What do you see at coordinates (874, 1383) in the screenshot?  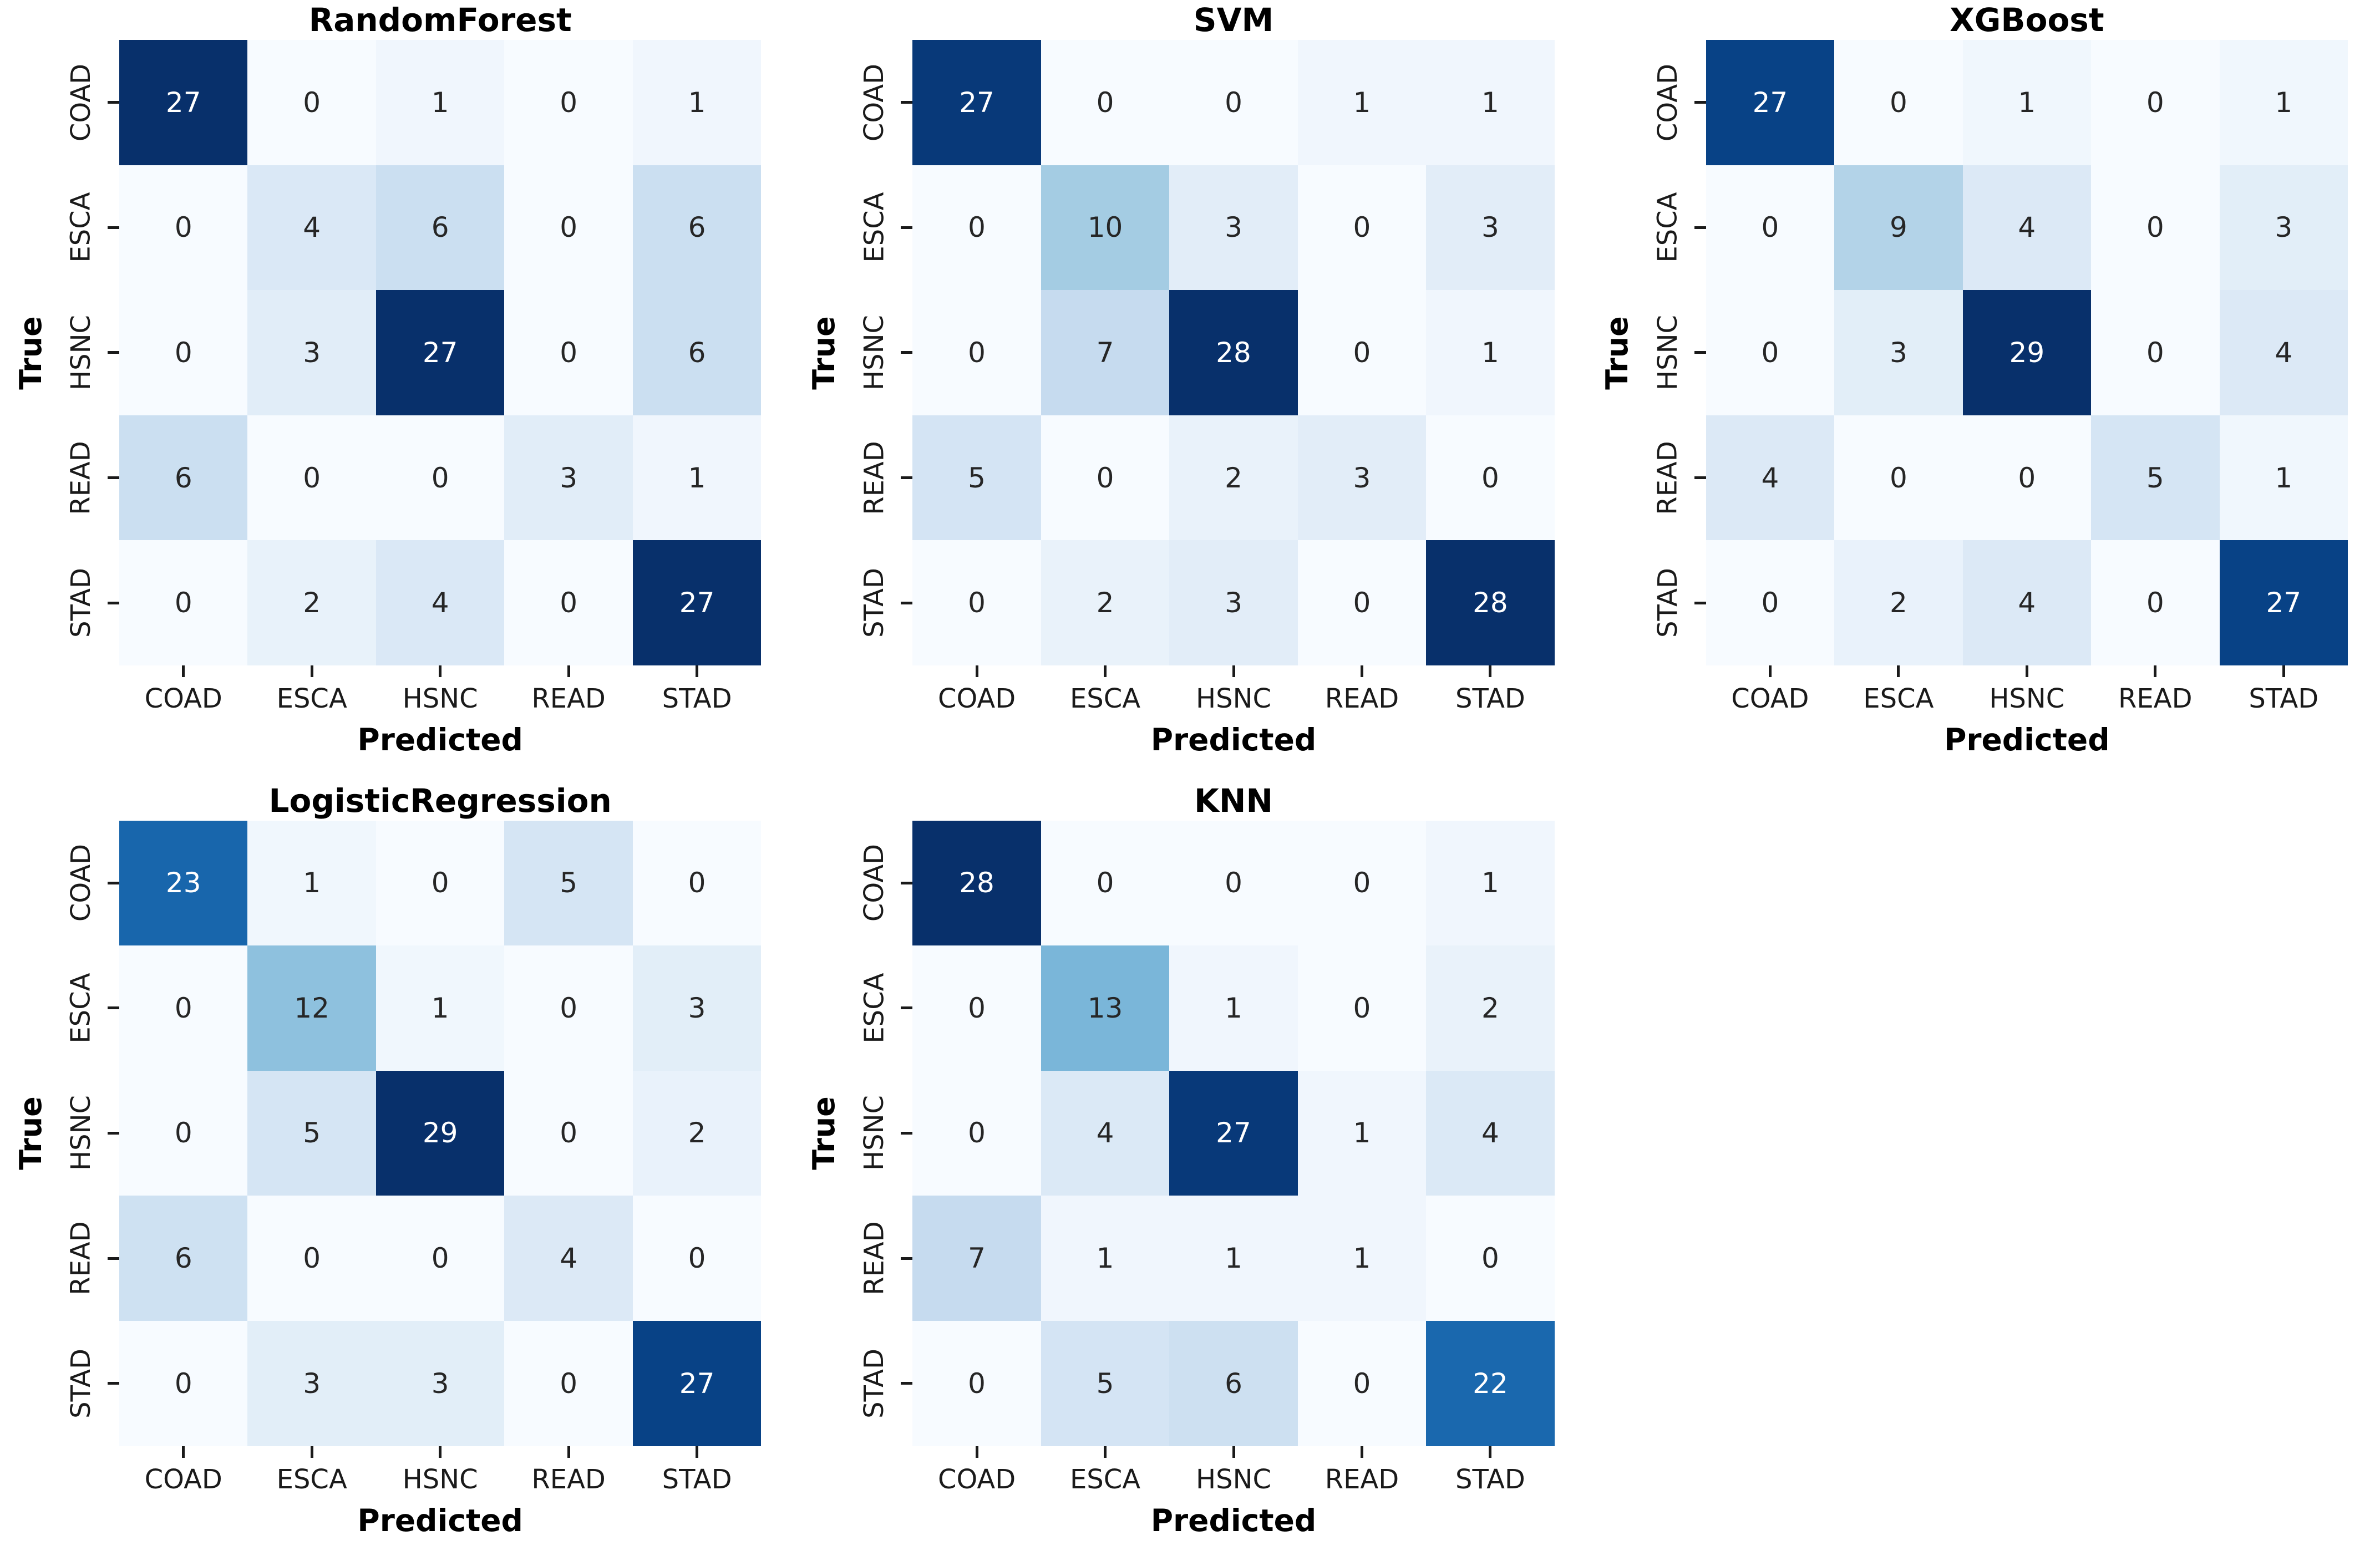 I see `y-tick-label: STAD` at bounding box center [874, 1383].